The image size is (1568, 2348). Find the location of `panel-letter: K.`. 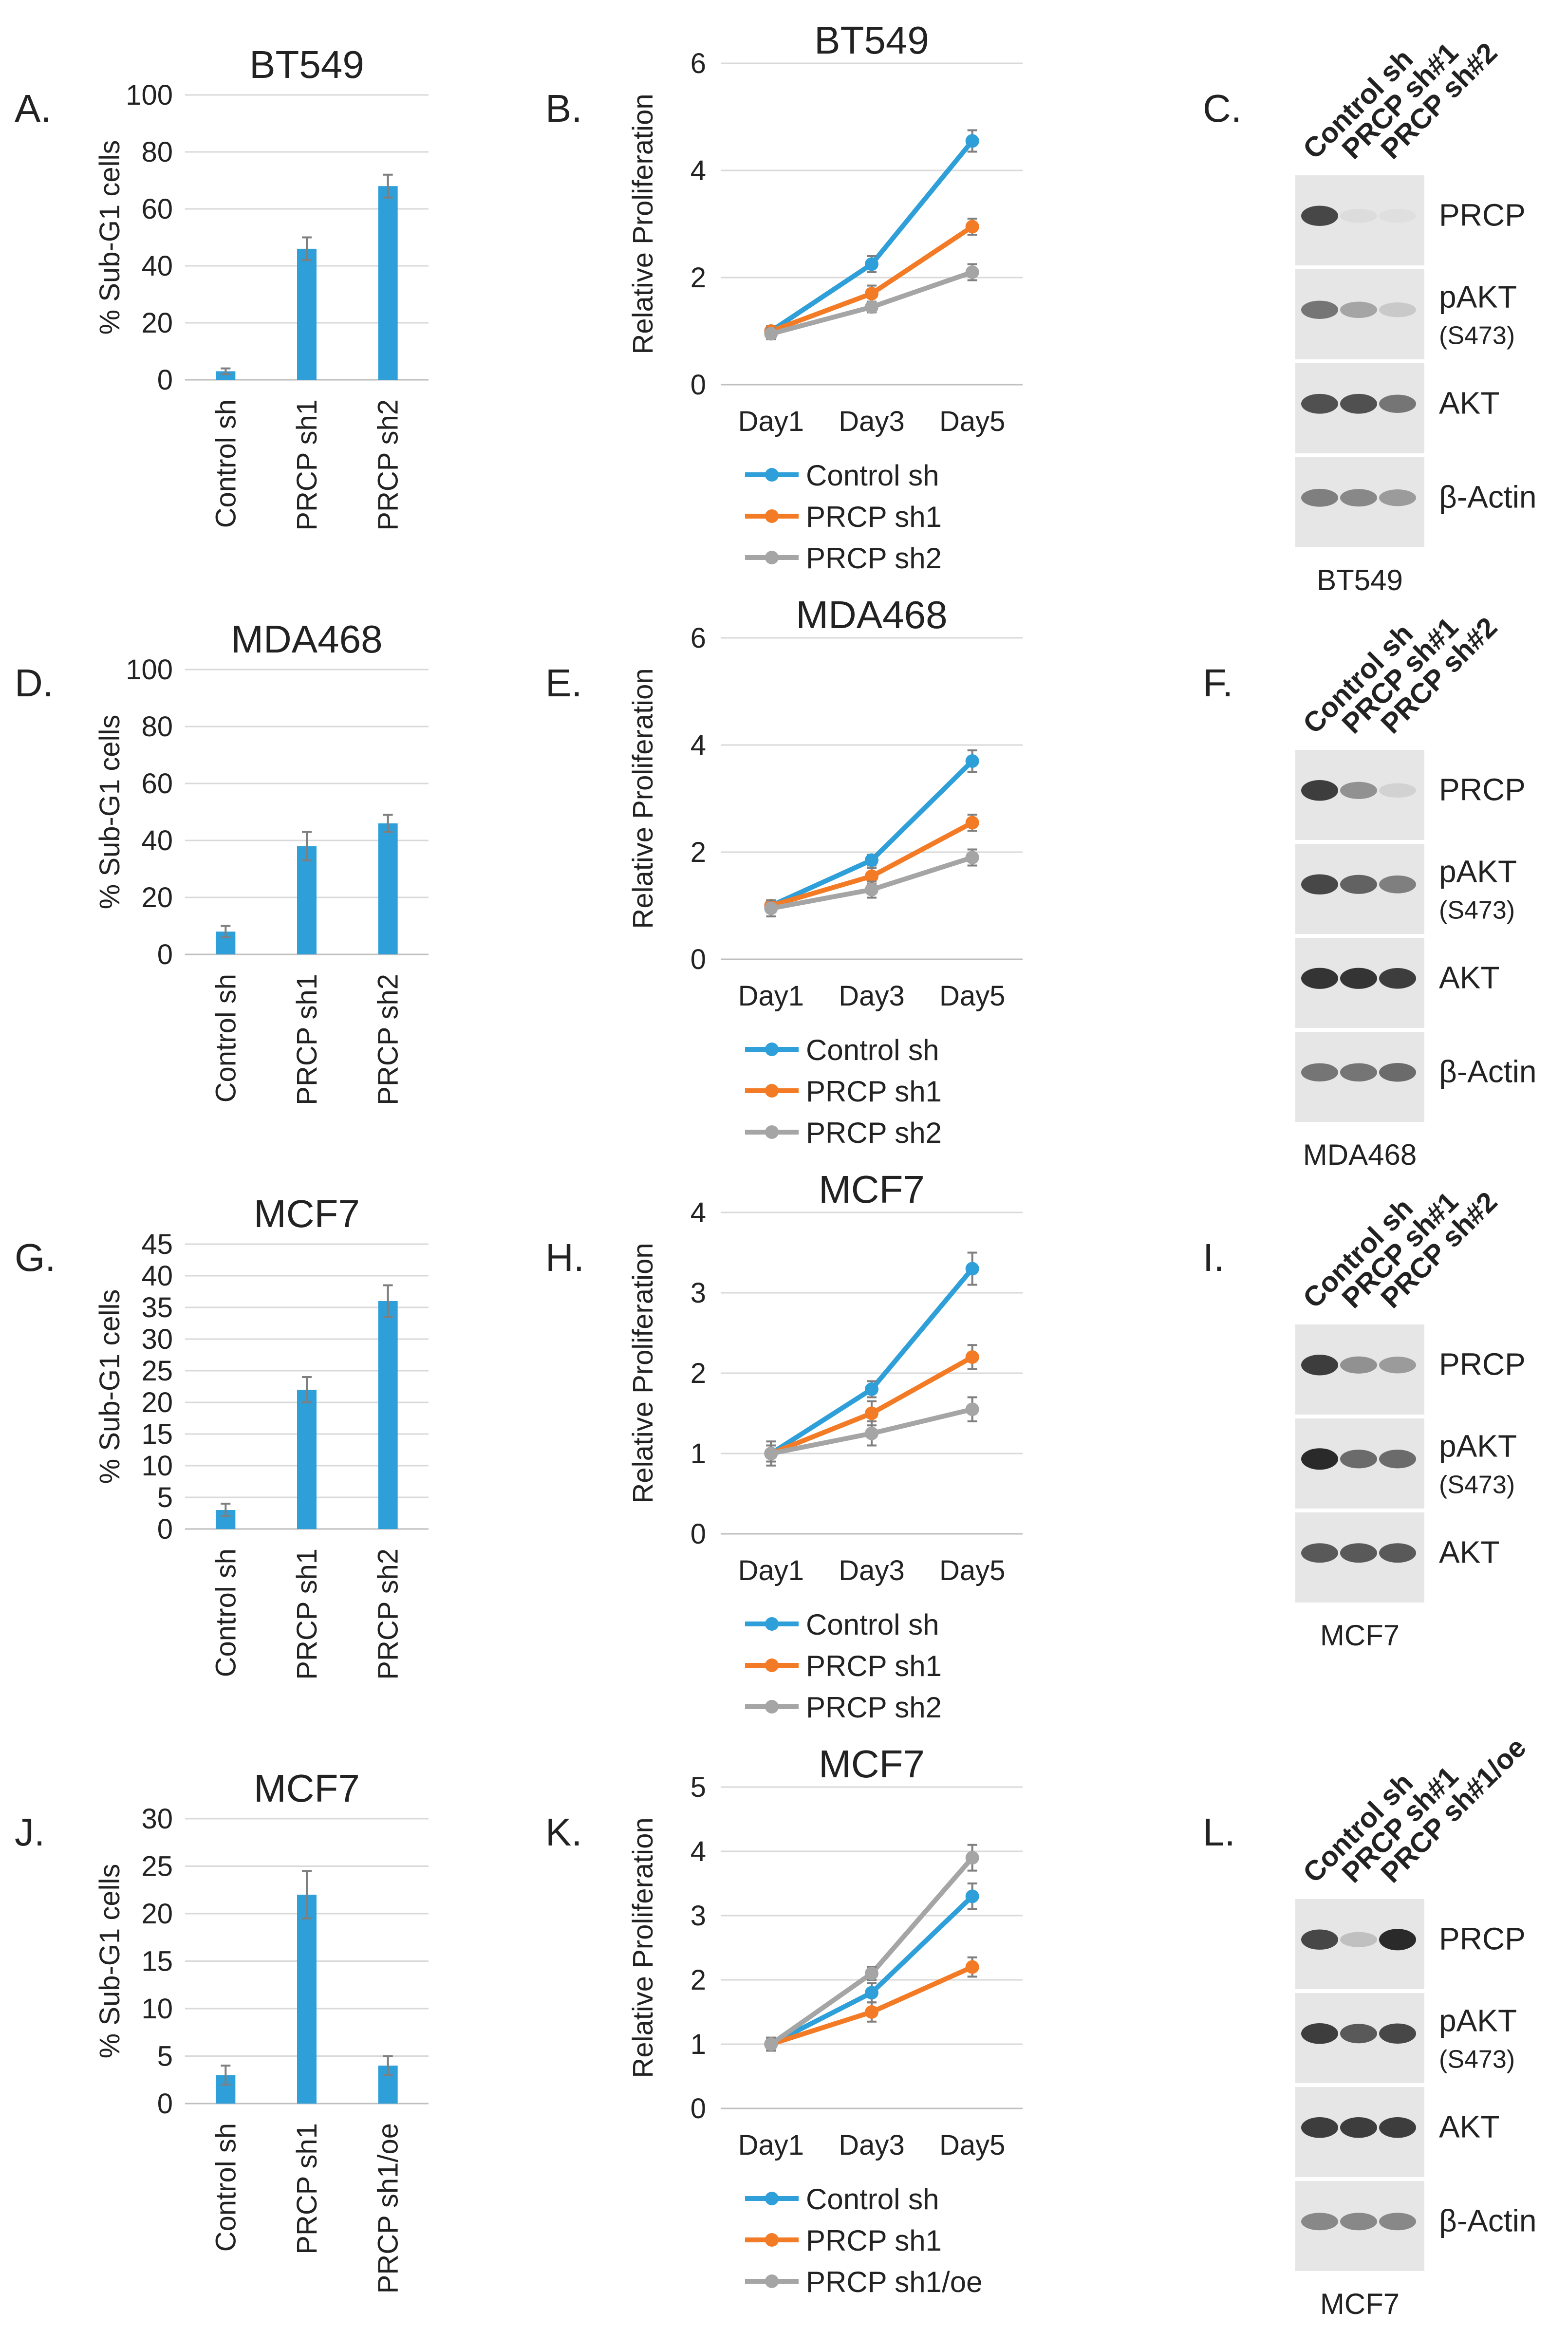

panel-letter: K. is located at coordinates (563, 1832).